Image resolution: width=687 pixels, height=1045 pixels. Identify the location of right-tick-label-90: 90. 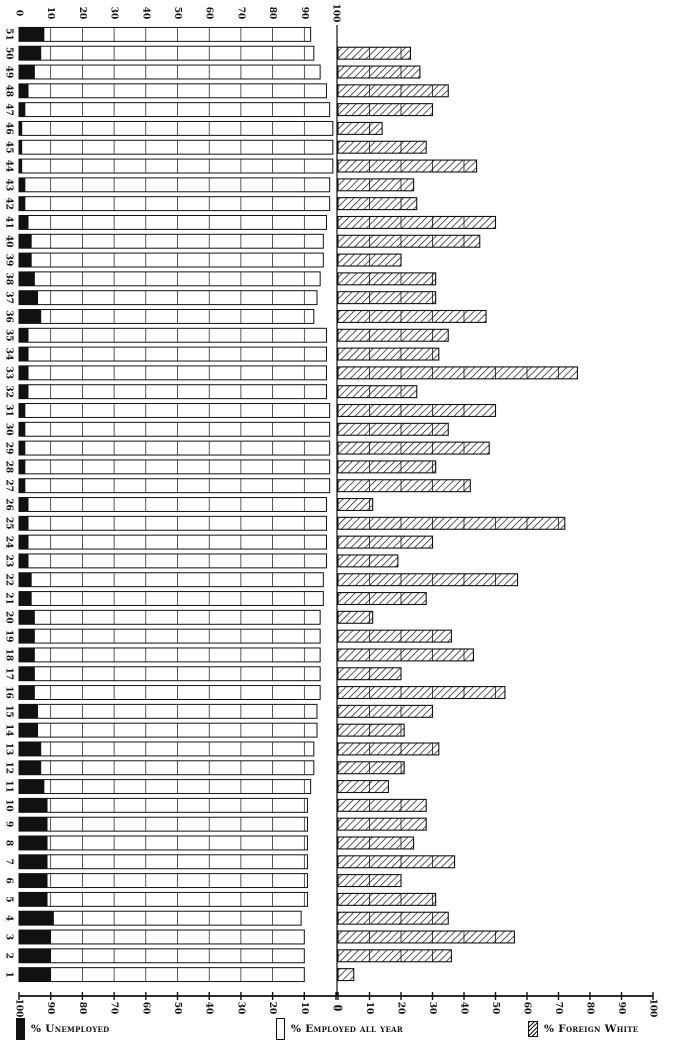
(621, 1008).